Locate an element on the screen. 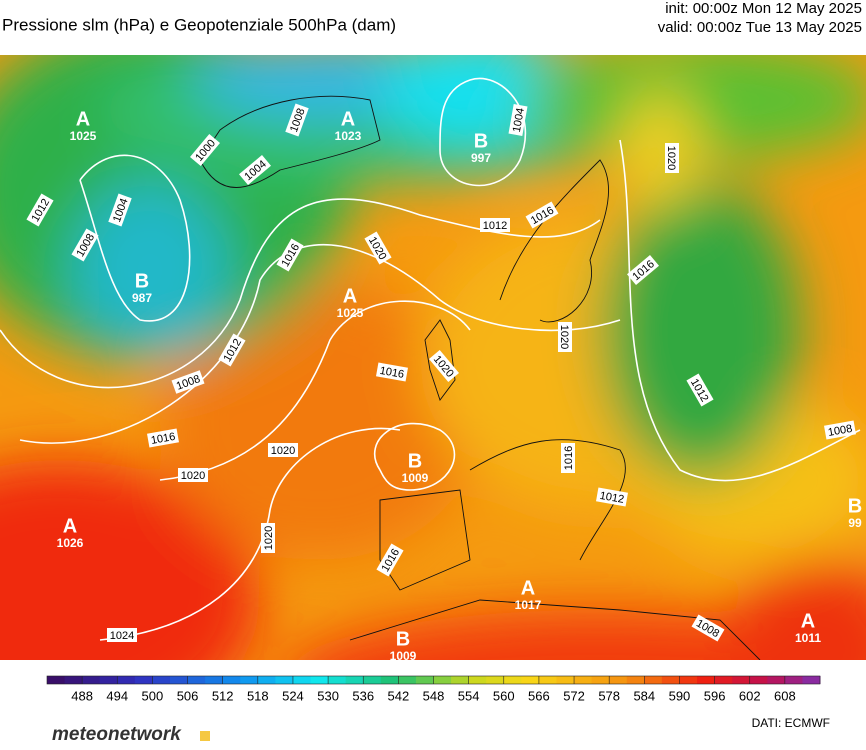 Image resolution: width=866 pixels, height=750 pixels. colorbar-tick-label: 584 is located at coordinates (644, 695).